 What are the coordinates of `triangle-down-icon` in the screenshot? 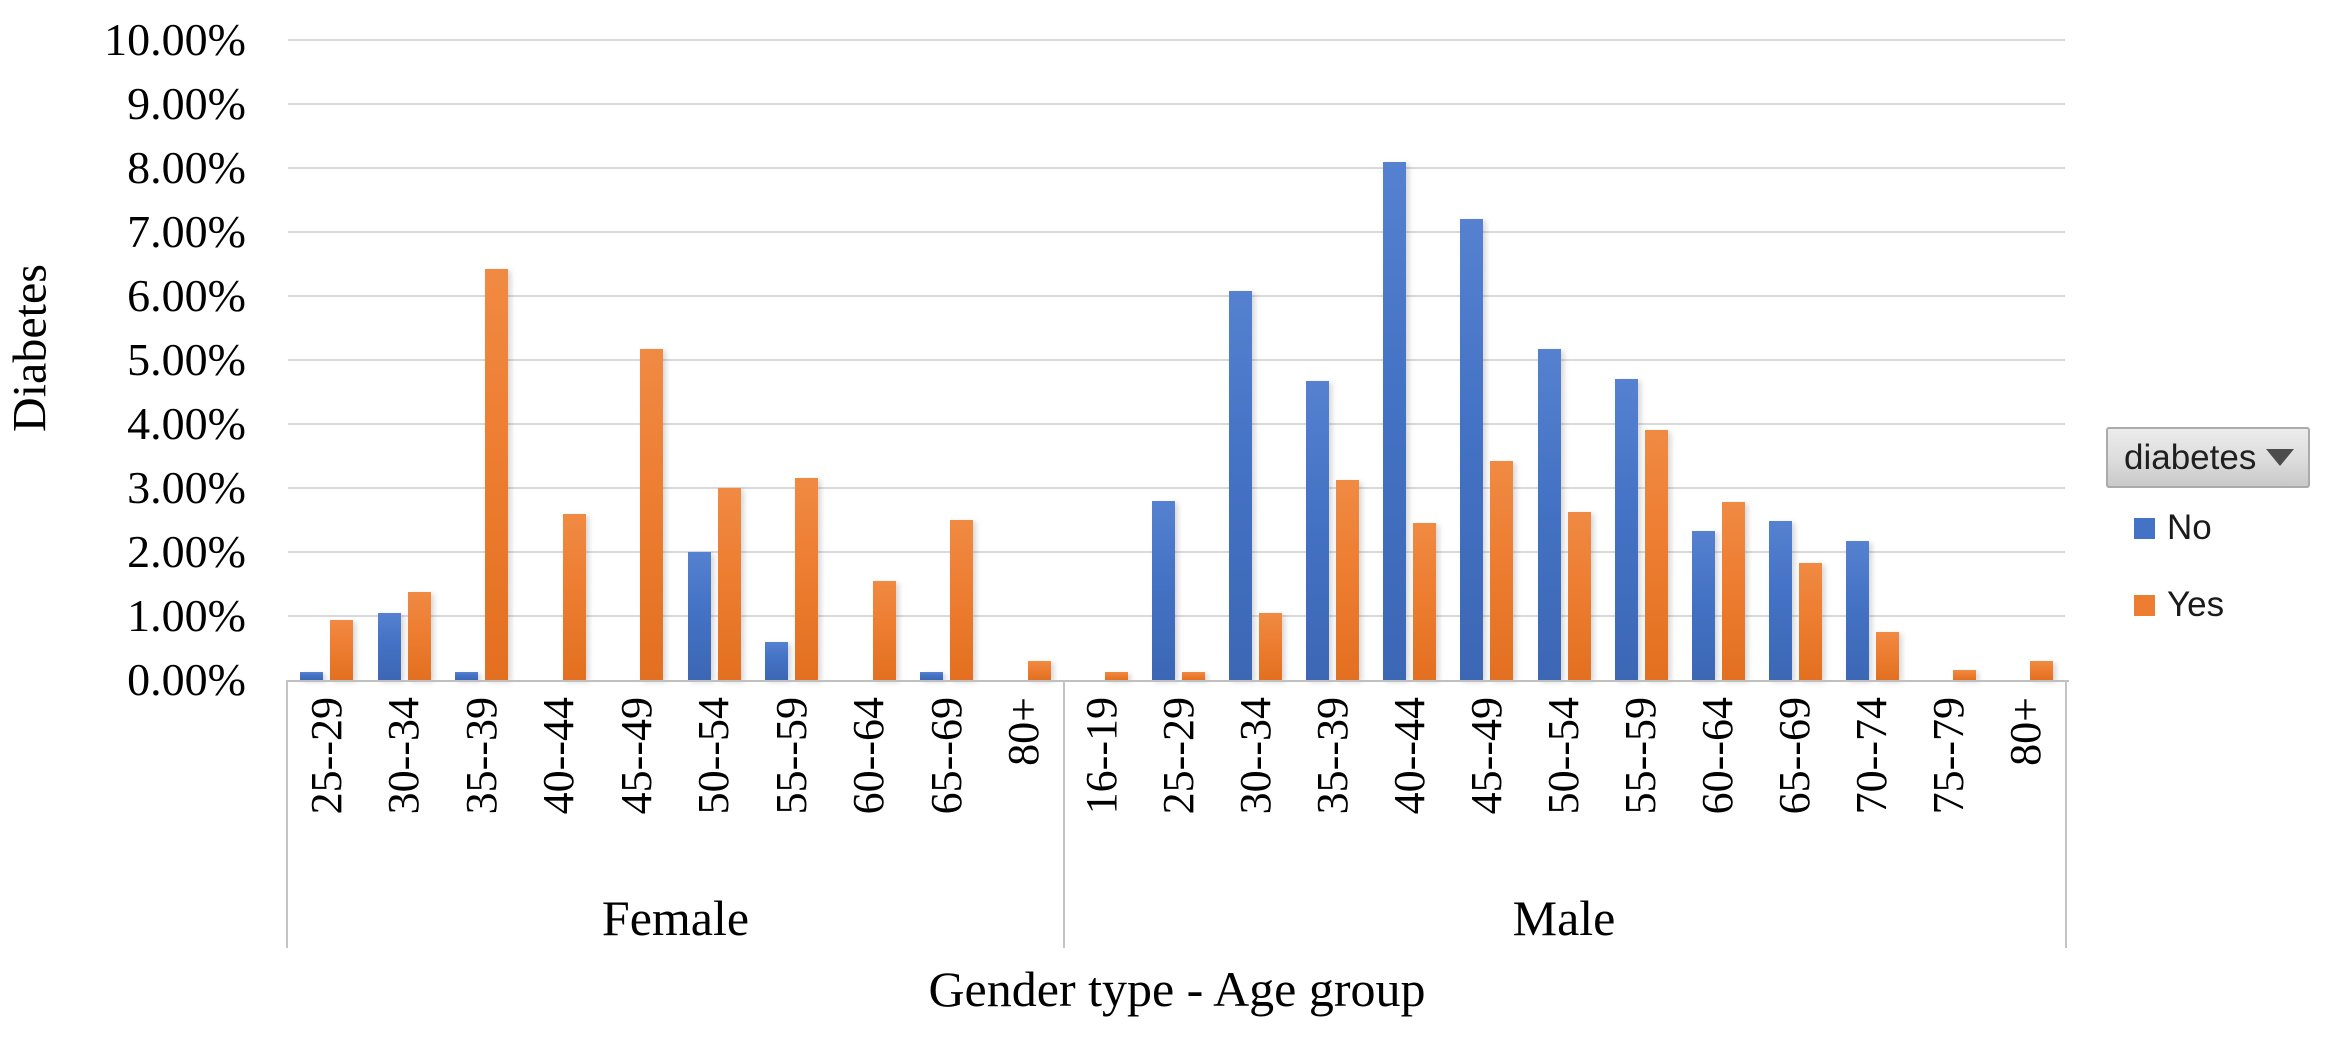 It's located at (2280, 457).